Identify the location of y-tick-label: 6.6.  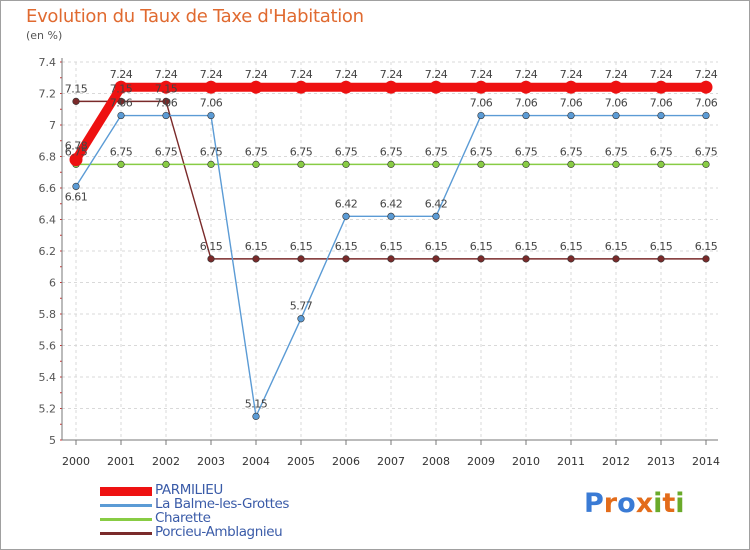
(48, 188).